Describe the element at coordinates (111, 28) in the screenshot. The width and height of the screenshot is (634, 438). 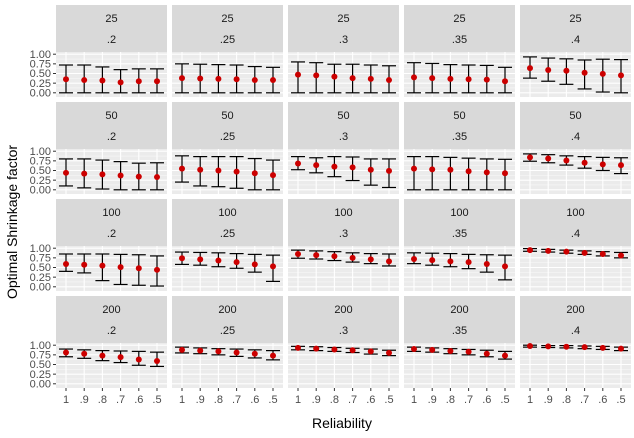
I see `facet-strip-25-.2` at that location.